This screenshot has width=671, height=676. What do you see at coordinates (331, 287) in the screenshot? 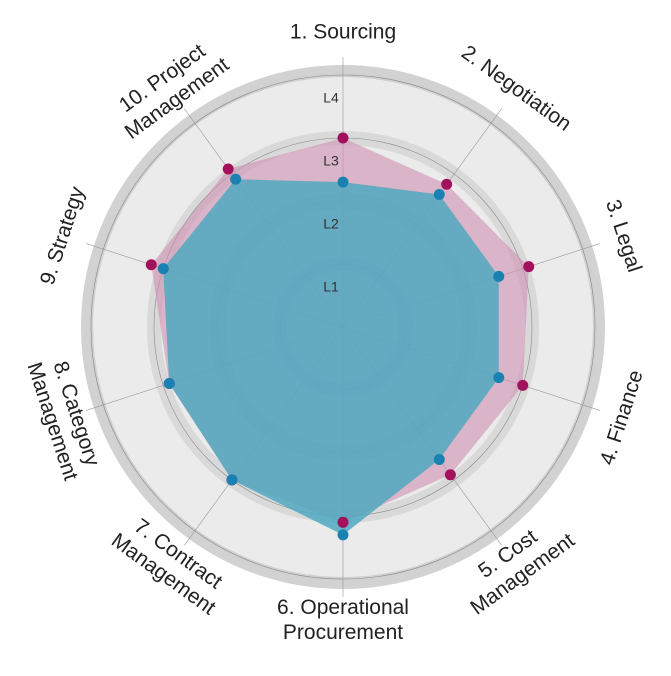
I see `r-tick-label: L1` at bounding box center [331, 287].